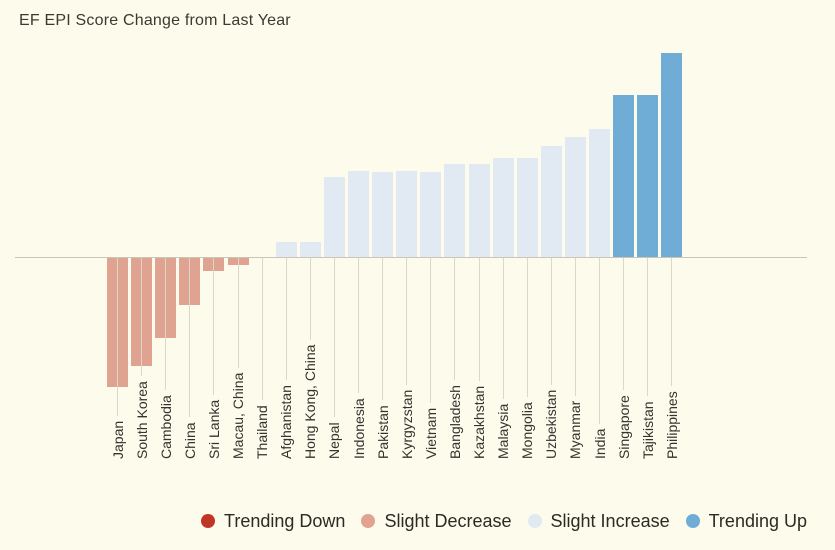 The height and width of the screenshot is (550, 835). What do you see at coordinates (551, 201) in the screenshot?
I see `bar-uzbekistan` at bounding box center [551, 201].